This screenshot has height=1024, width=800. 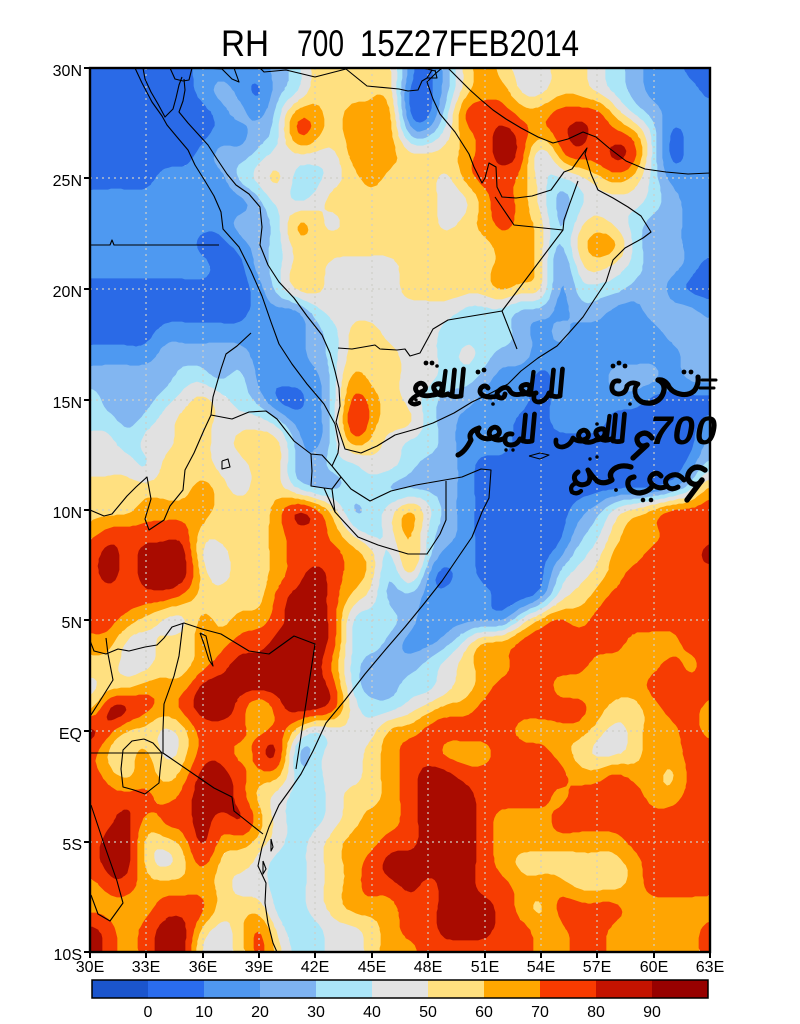 I want to click on svg-text: 42E, so click(x=315, y=967).